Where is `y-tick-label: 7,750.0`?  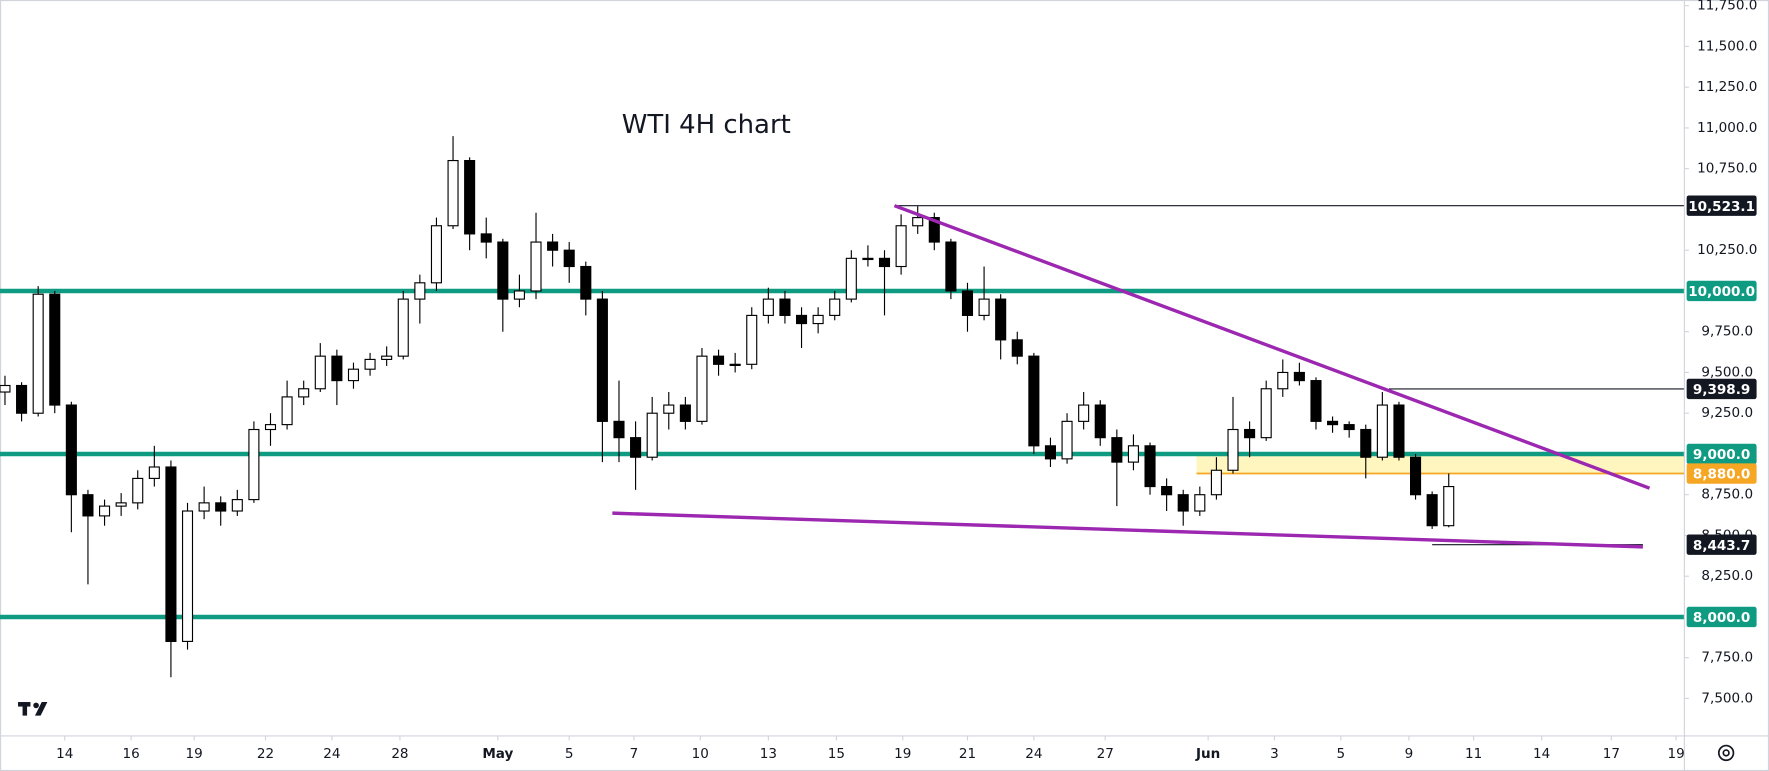 y-tick-label: 7,750.0 is located at coordinates (1727, 658).